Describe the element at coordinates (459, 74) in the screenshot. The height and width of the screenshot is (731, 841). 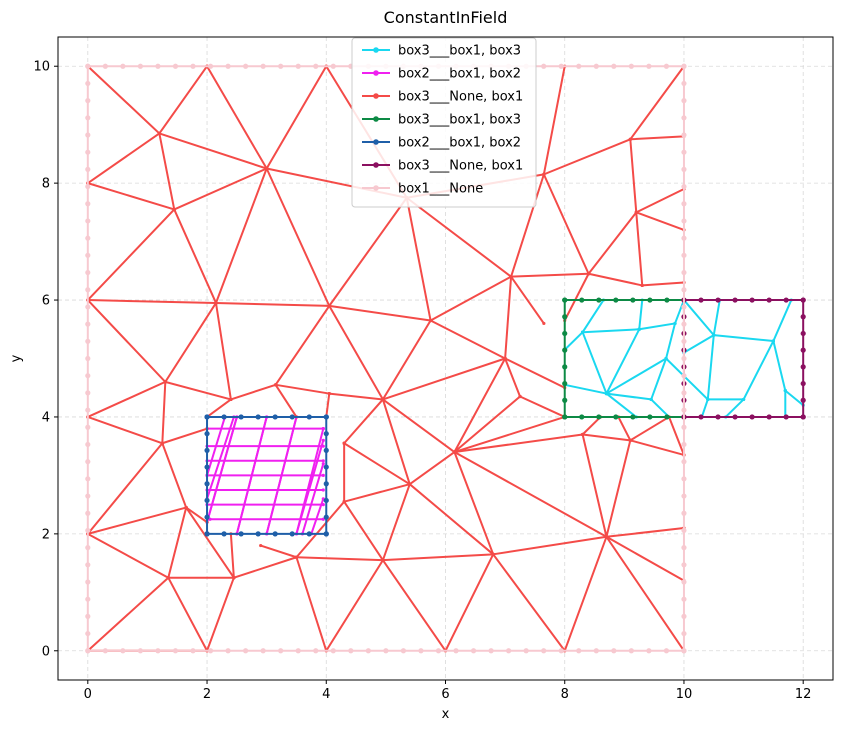
I see `legend-entry-label: box2___box1, box2` at that location.